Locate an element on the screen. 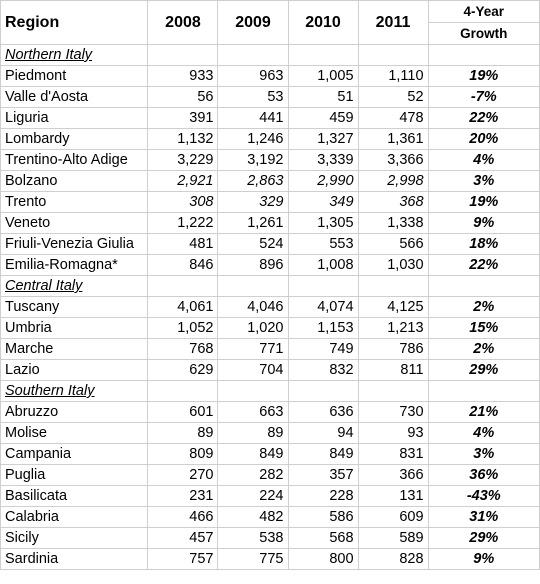 The image size is (540, 584). value-2009-cell: 896 is located at coordinates (253, 265).